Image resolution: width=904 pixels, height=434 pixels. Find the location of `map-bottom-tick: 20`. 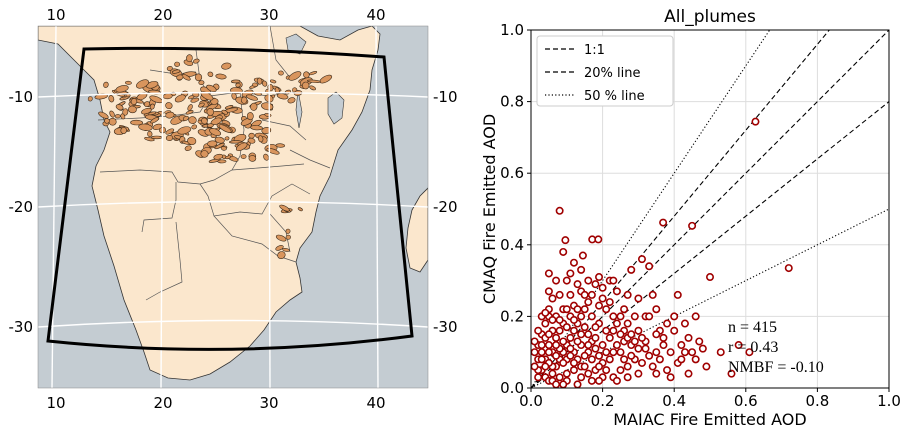

map-bottom-tick: 20 is located at coordinates (162, 403).